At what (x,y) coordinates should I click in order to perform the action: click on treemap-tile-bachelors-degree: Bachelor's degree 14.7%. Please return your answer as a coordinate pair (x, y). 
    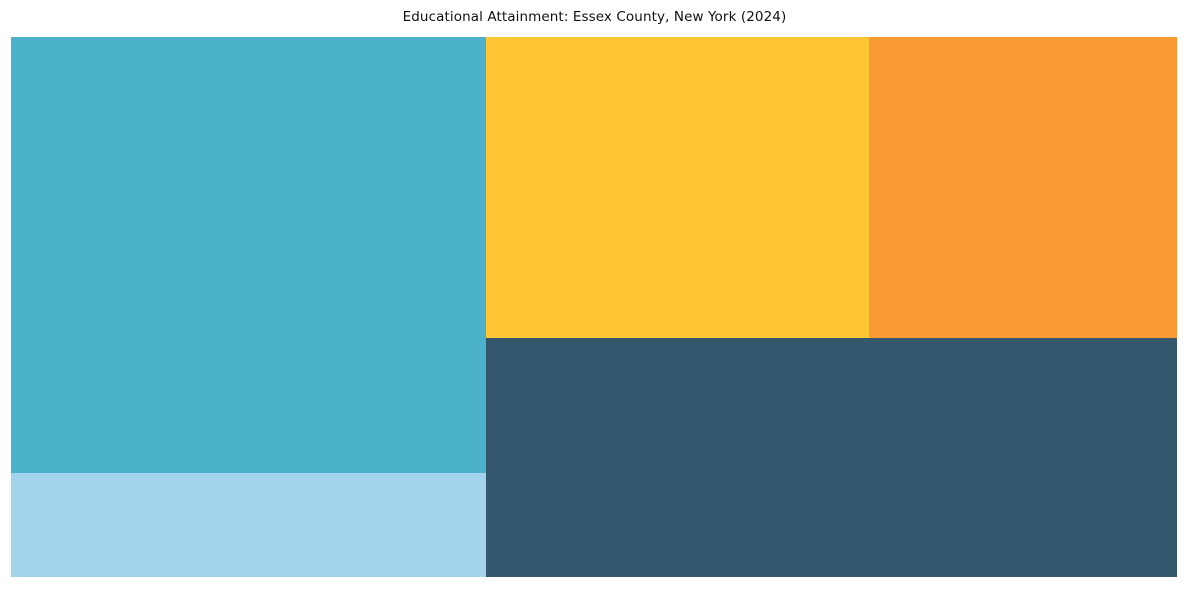
    Looking at the image, I should click on (1023, 187).